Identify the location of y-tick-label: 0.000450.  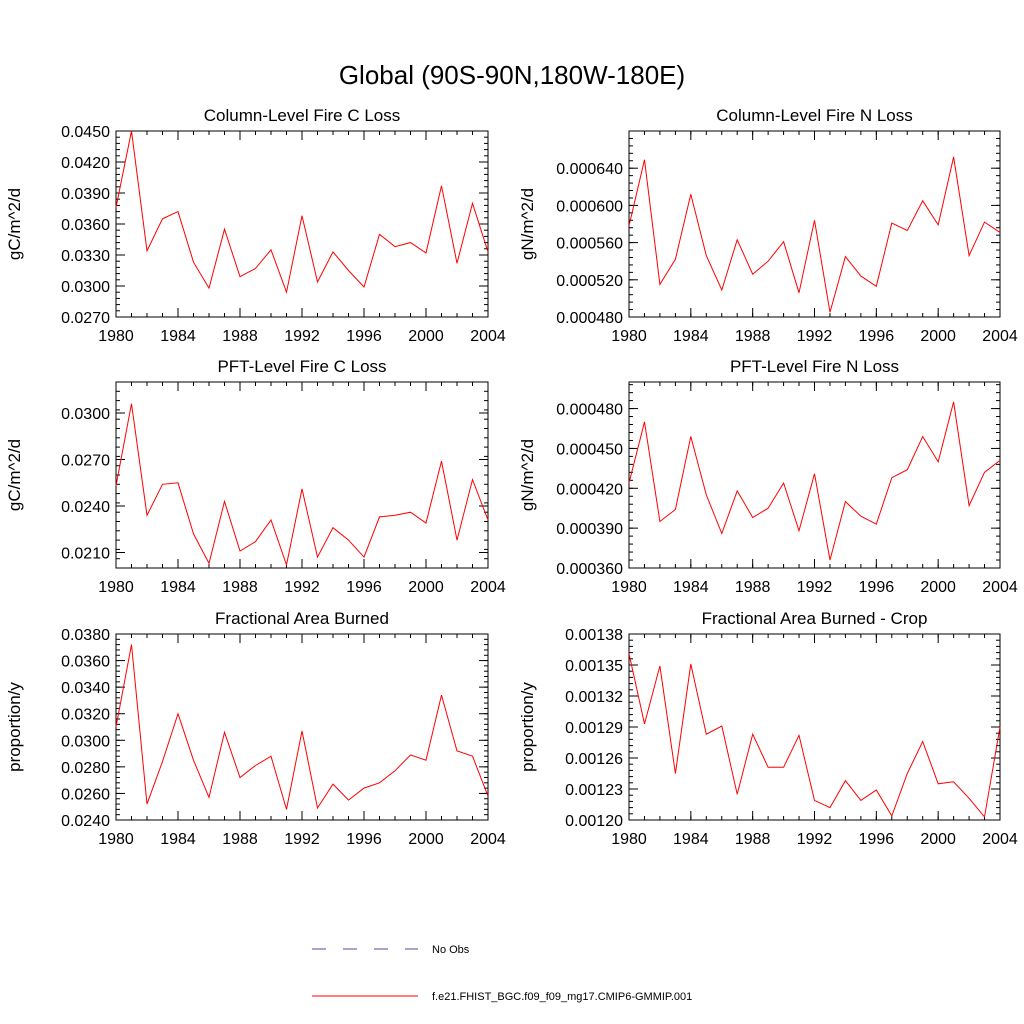
(589, 449).